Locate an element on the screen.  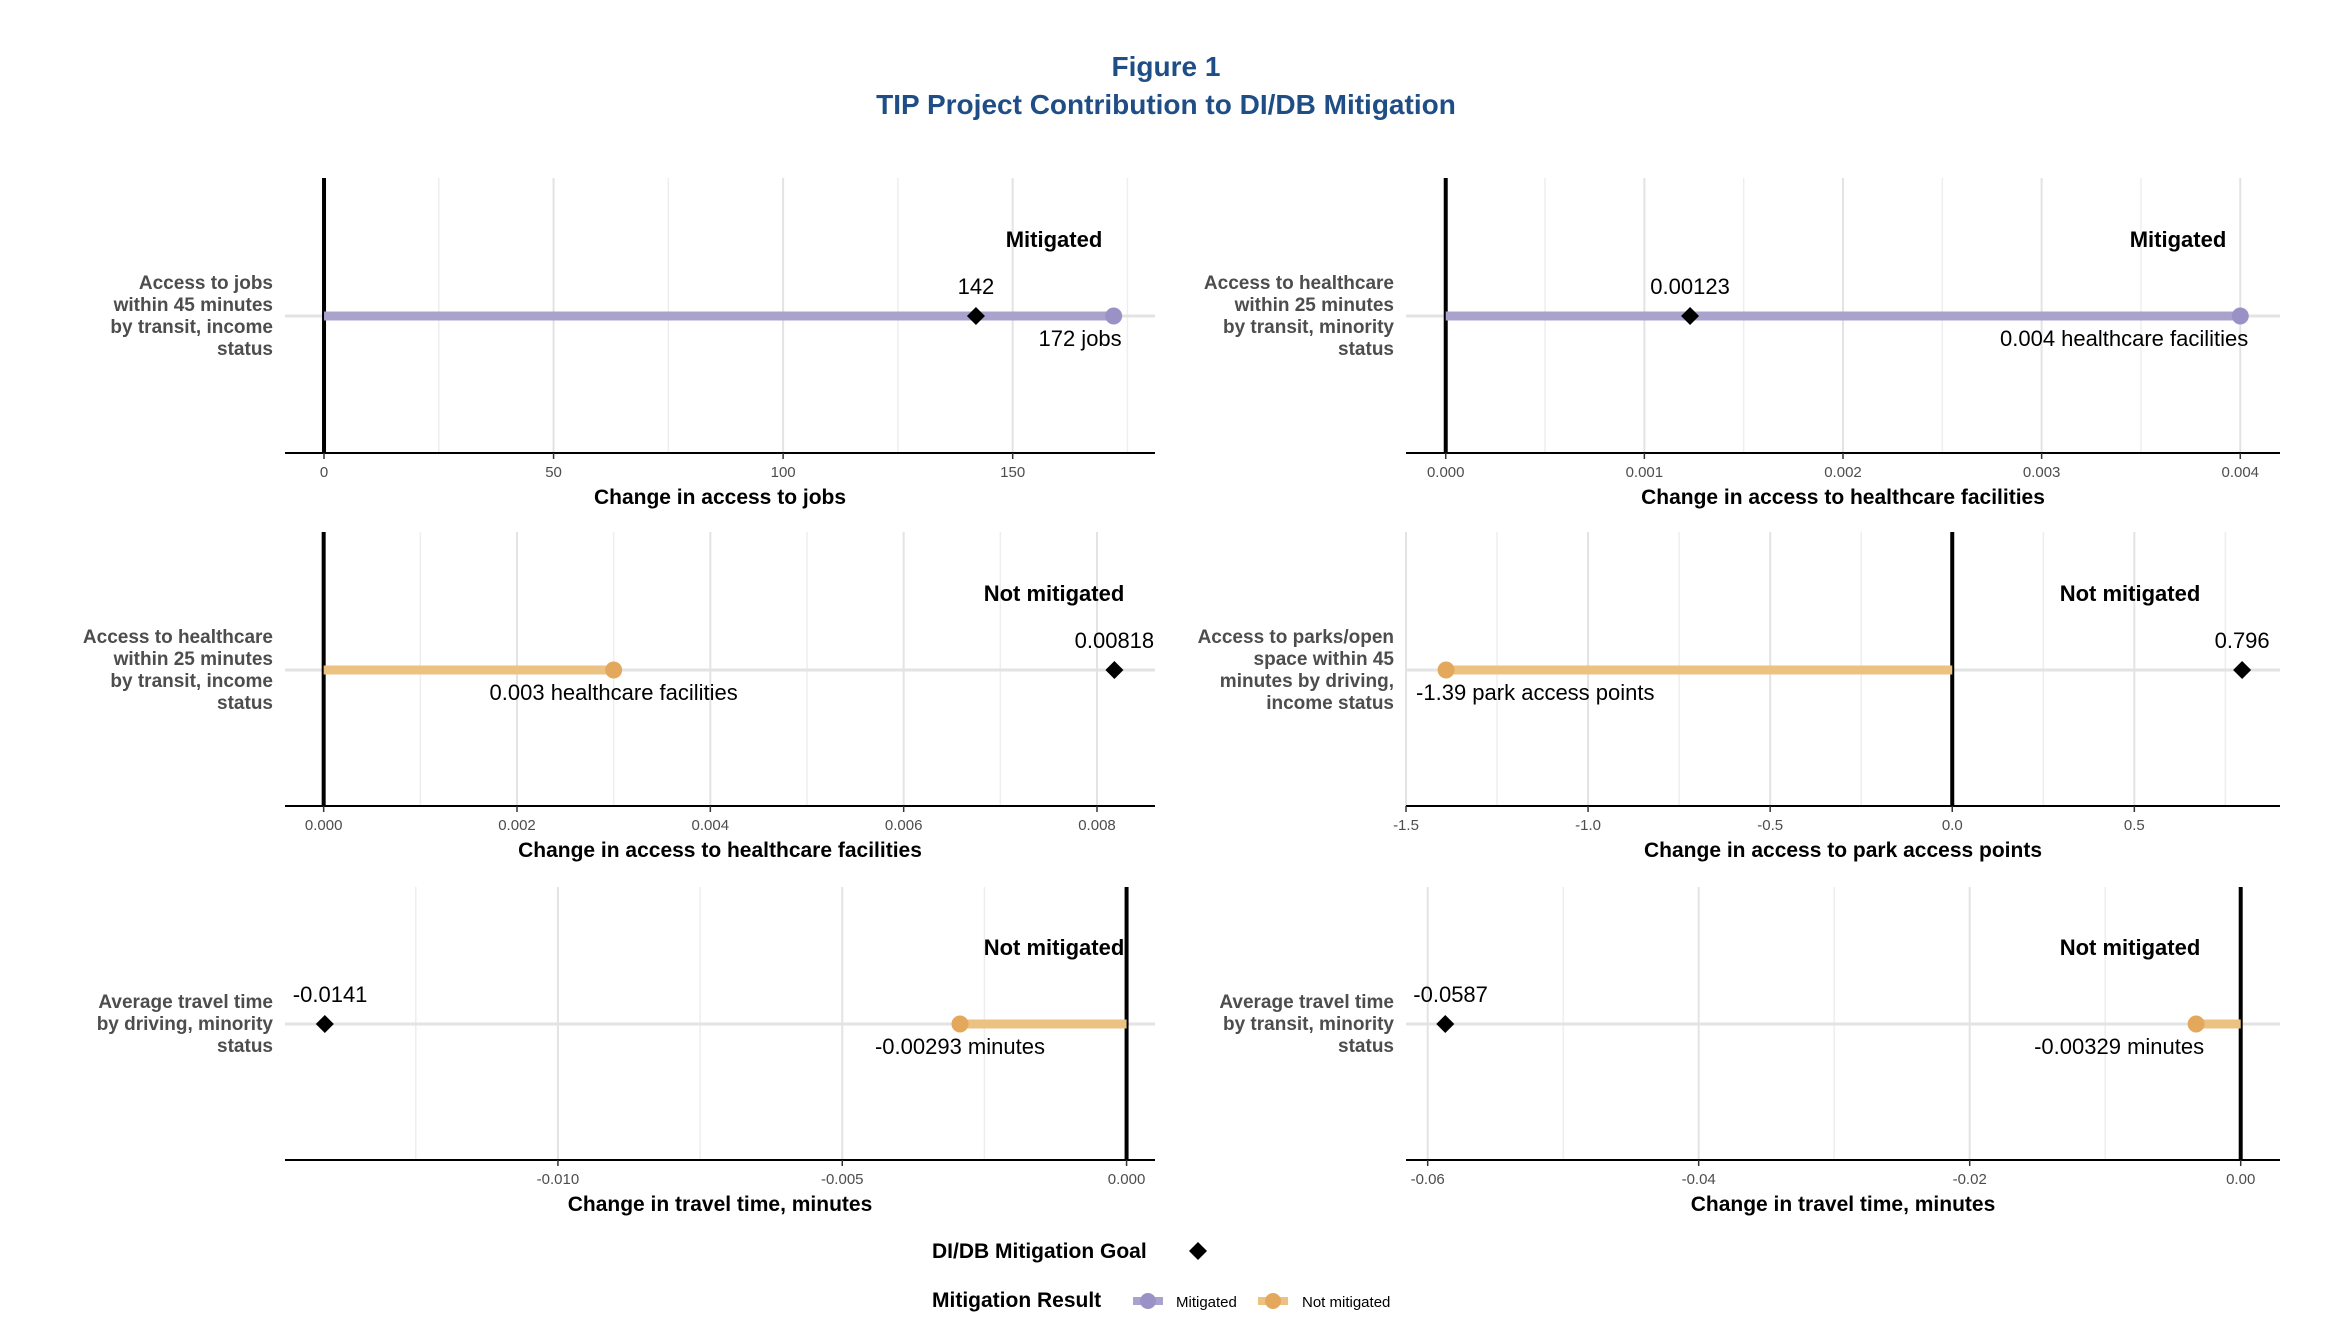
result-value-label: -0.00329 minutes is located at coordinates (2119, 1046).